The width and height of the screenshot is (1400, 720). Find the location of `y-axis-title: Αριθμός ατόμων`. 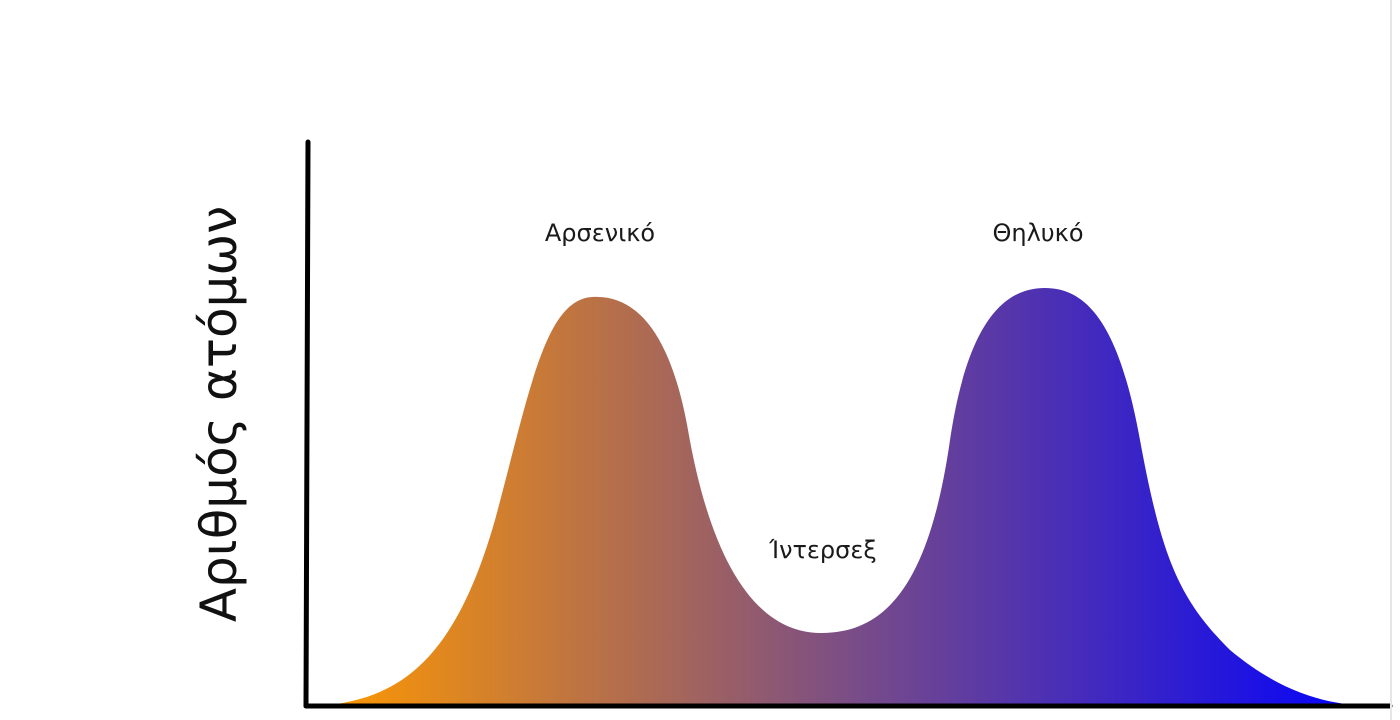

y-axis-title: Αριθμός ατόμων is located at coordinates (219, 414).